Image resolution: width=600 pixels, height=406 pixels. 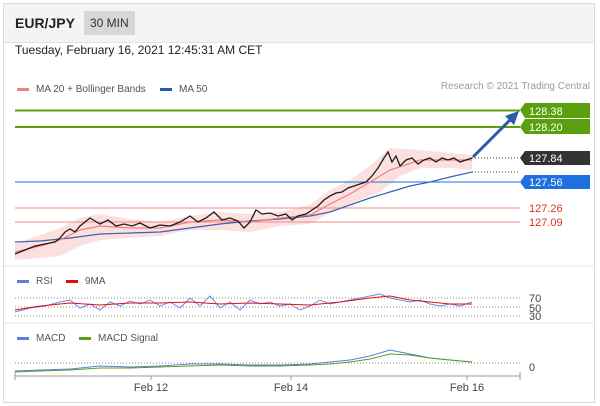 I want to click on level-label: 127.56, so click(x=546, y=183).